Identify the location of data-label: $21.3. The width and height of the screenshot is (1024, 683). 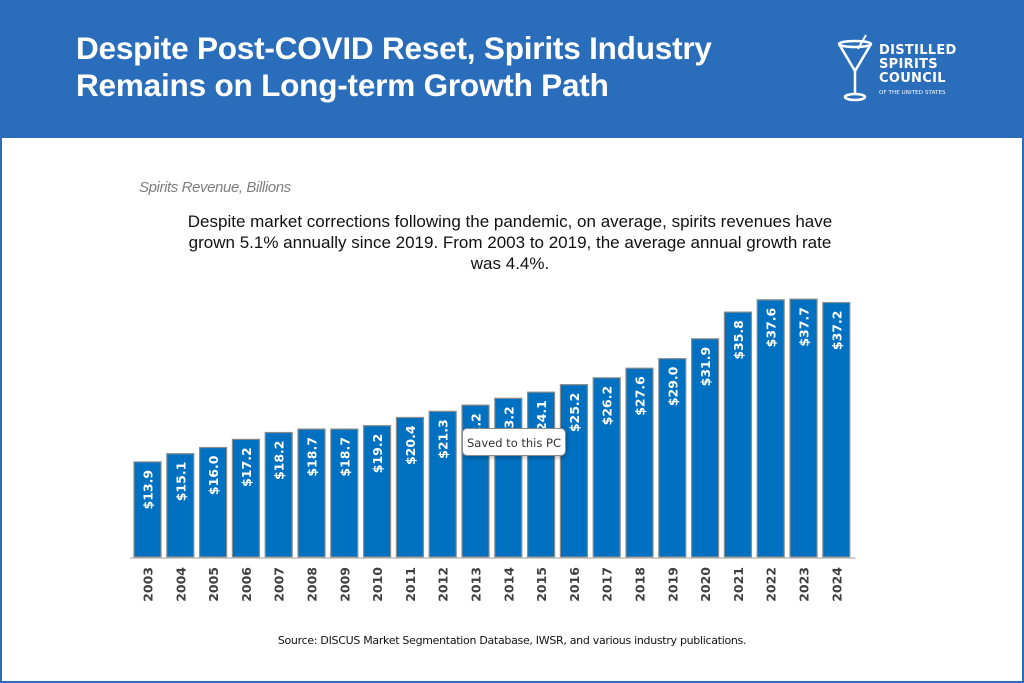
(443, 439).